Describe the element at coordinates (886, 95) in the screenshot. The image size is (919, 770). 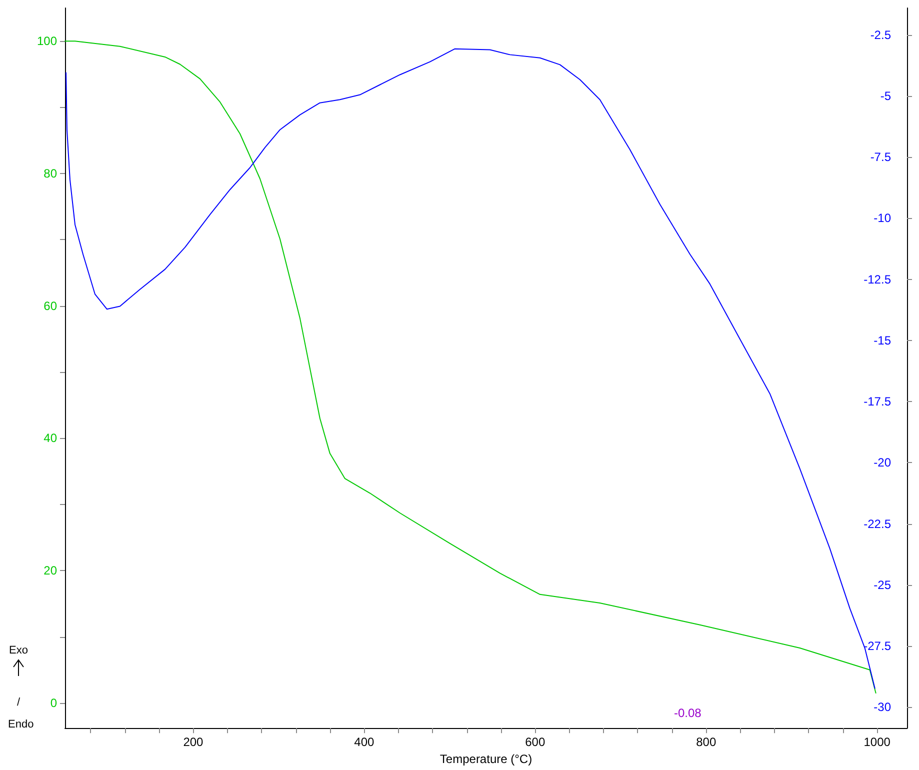
I see `y2-tick-label: -5` at that location.